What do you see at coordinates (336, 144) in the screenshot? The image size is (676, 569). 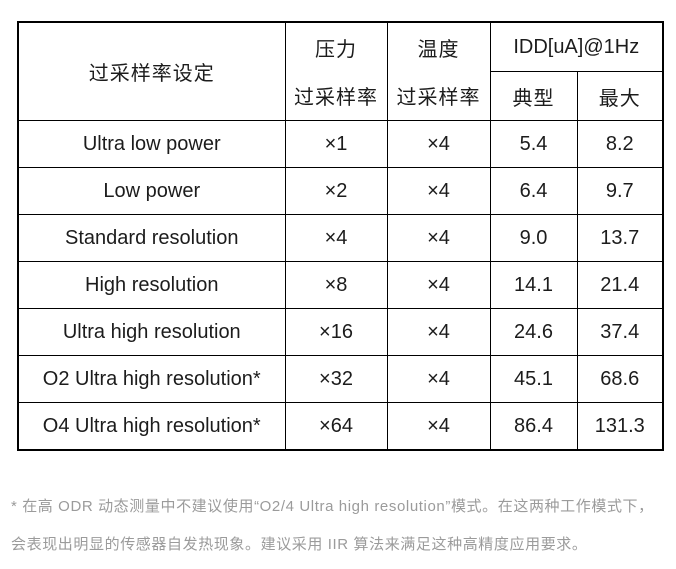 I see `pressure-osr-cell: ×1` at bounding box center [336, 144].